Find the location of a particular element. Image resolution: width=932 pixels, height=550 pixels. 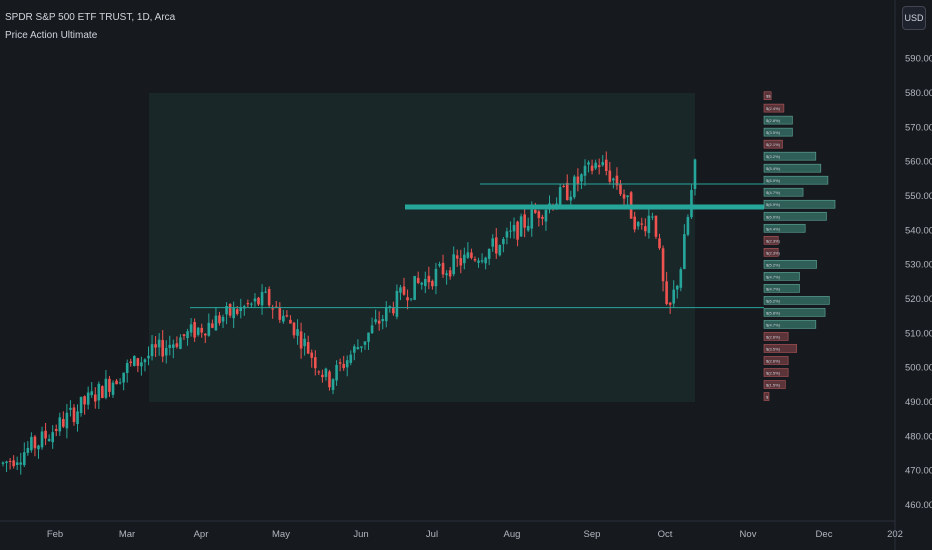

profile-label: $(2.6%) is located at coordinates (773, 360).